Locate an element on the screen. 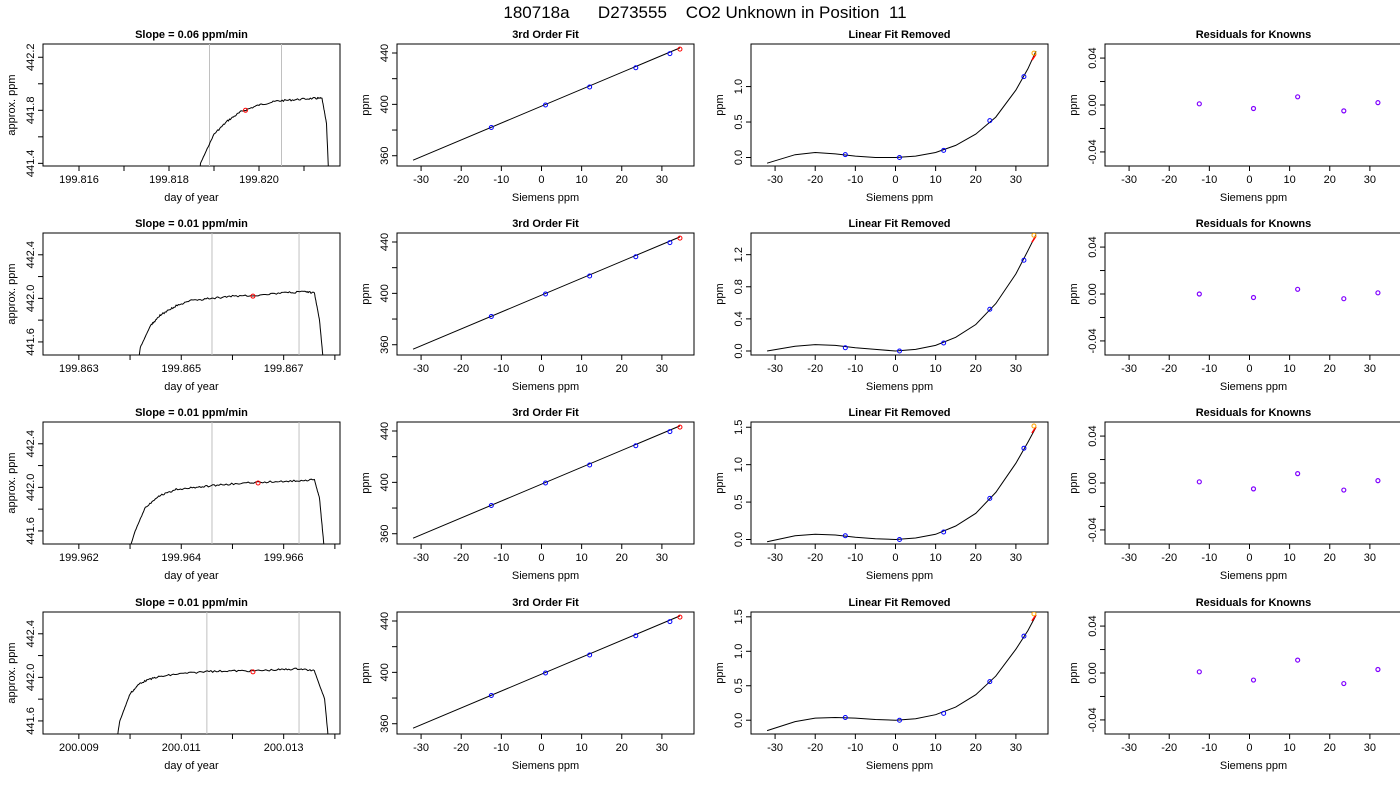 The width and height of the screenshot is (1400, 800). x-tick-label: 199.964 is located at coordinates (181, 558).